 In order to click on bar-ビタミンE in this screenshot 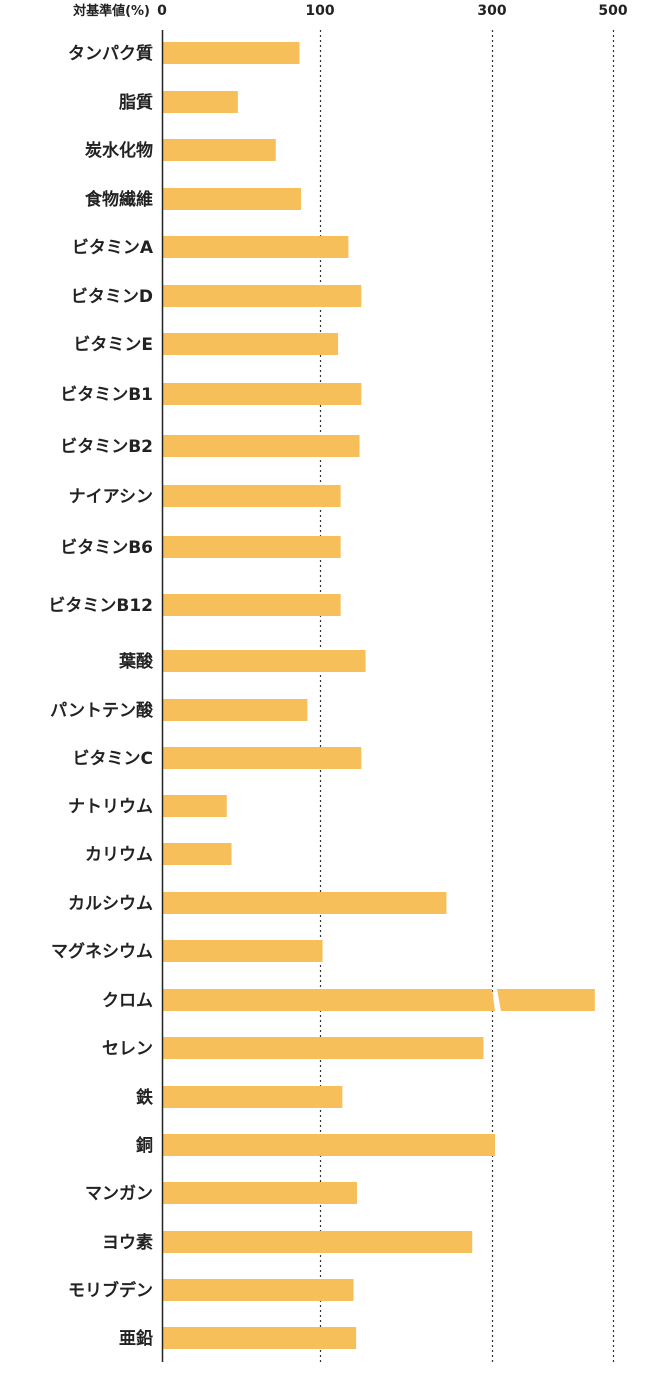, I will do `click(250, 344)`.